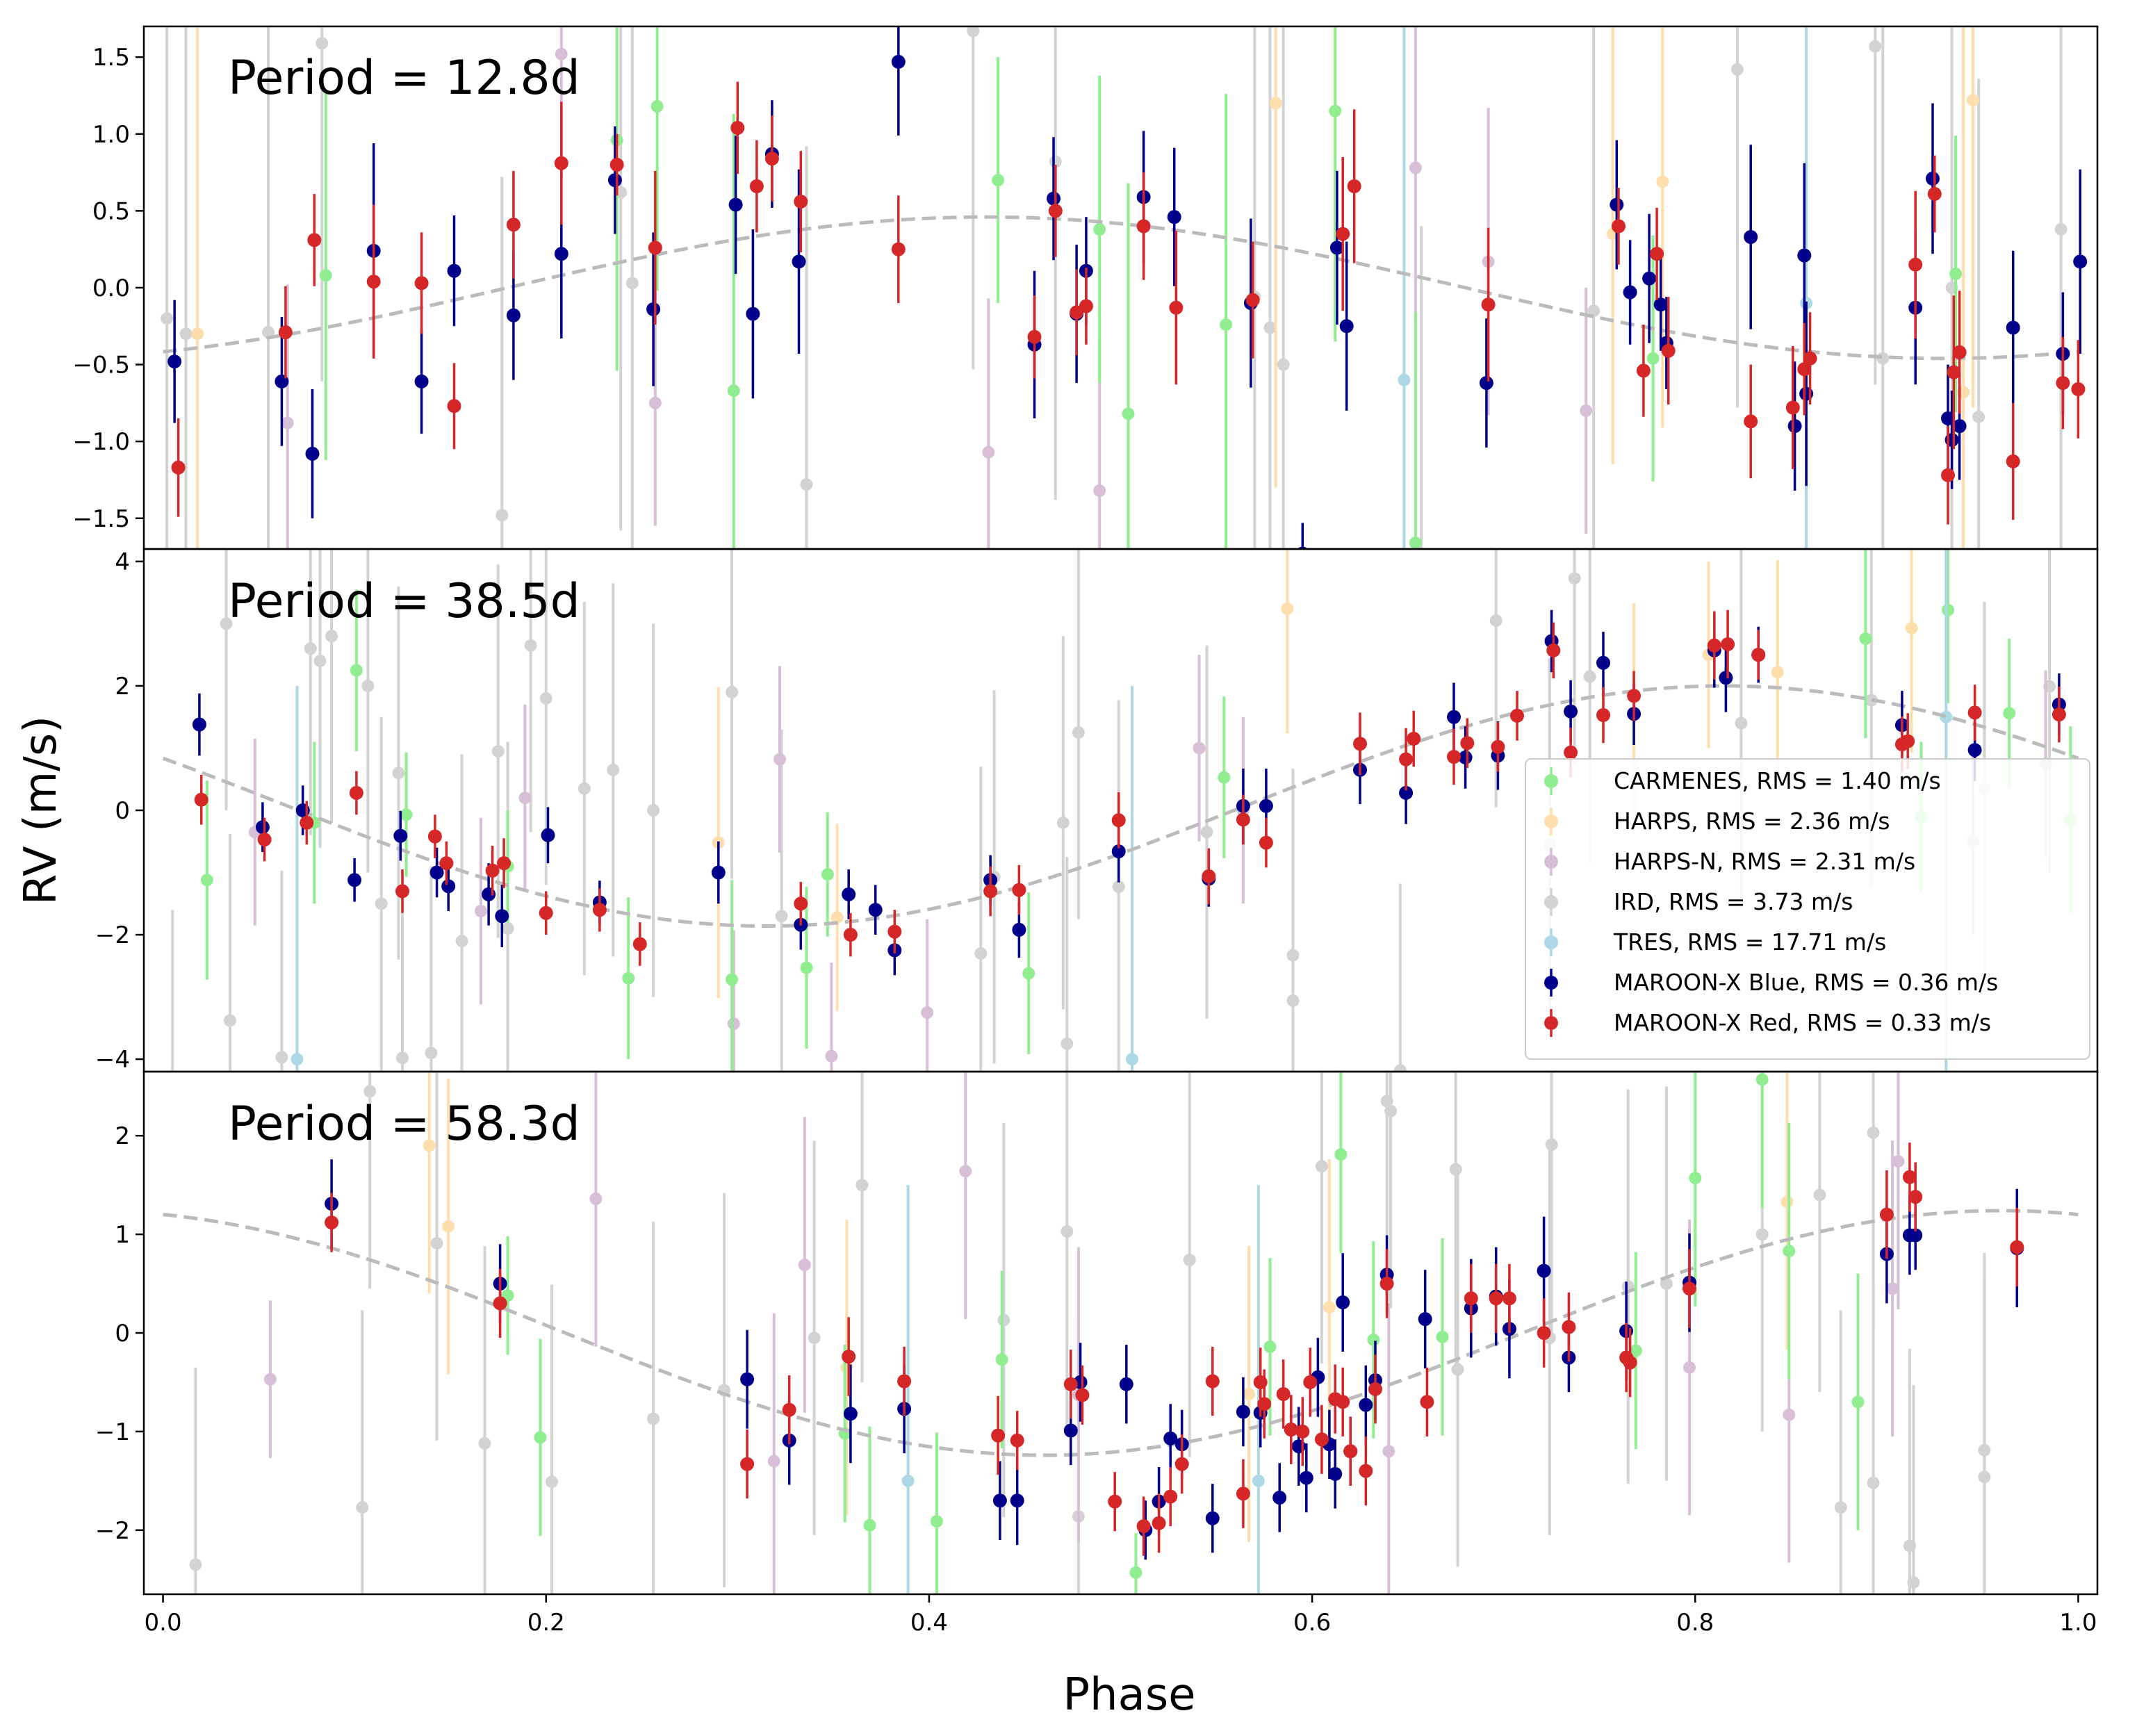  I want to click on panel-3-period-label: Period = 58.3d, so click(404, 1124).